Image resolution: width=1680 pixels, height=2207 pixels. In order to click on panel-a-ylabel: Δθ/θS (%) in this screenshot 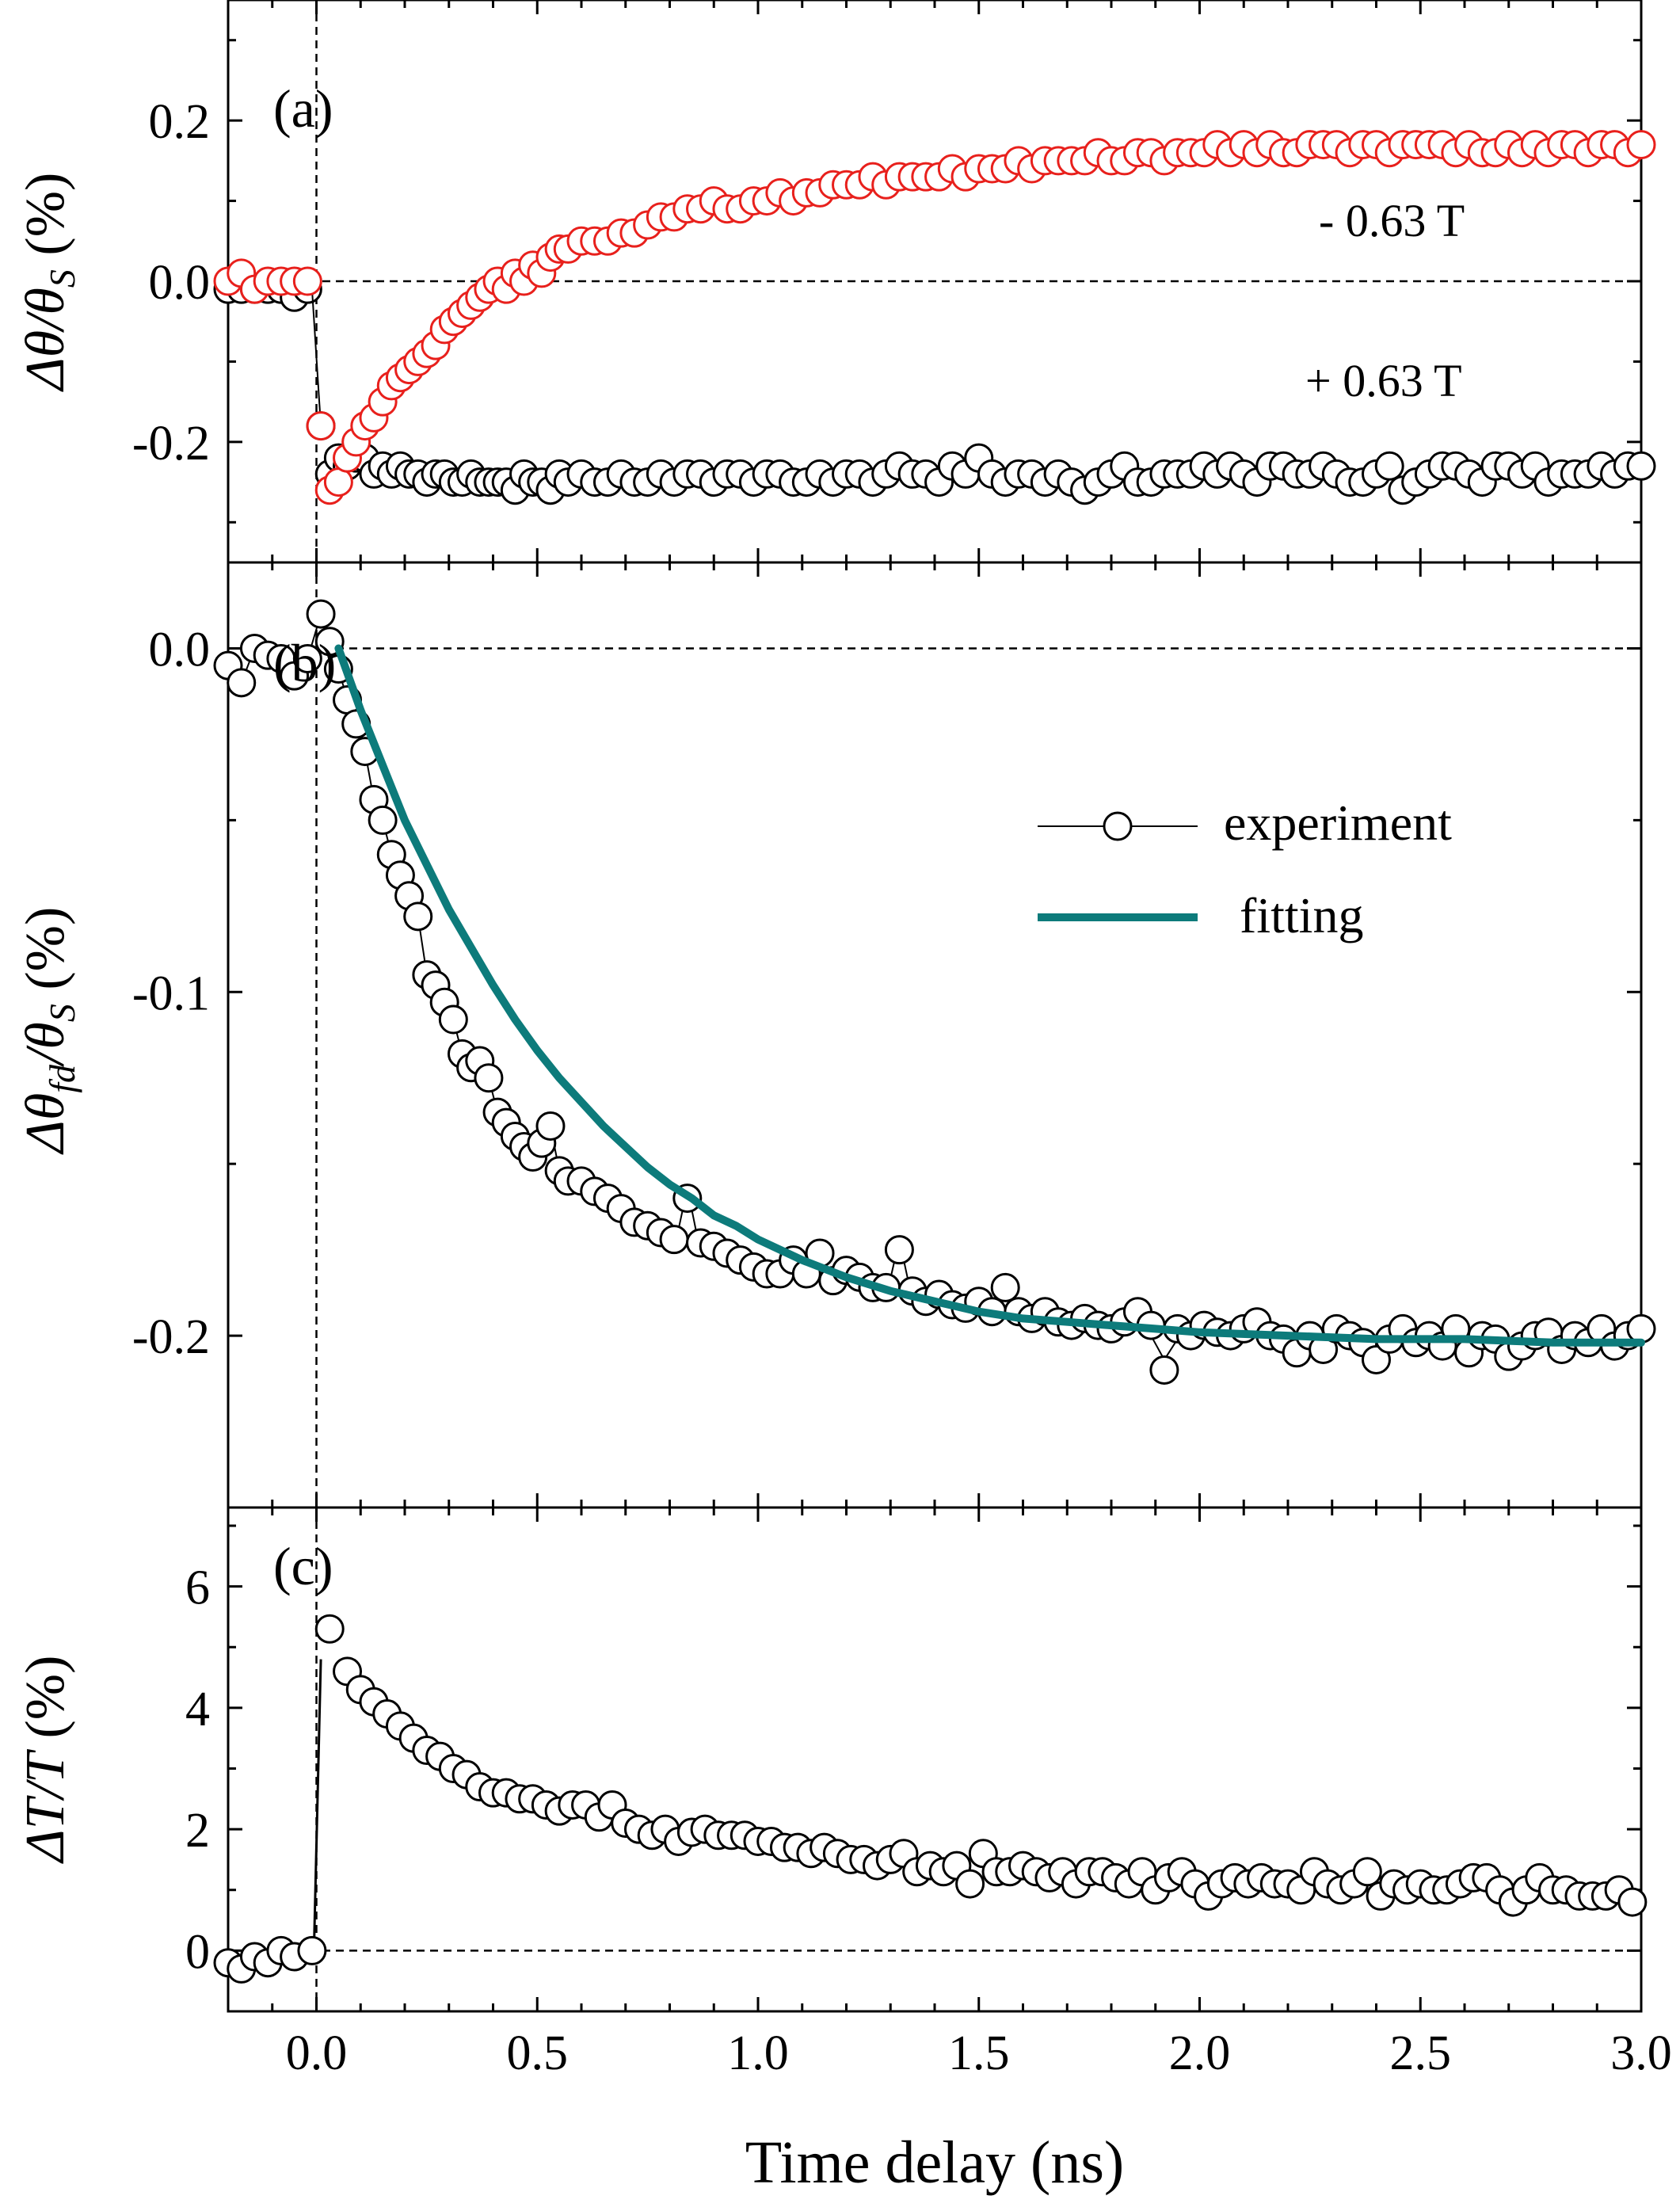, I will do `click(48, 283)`.